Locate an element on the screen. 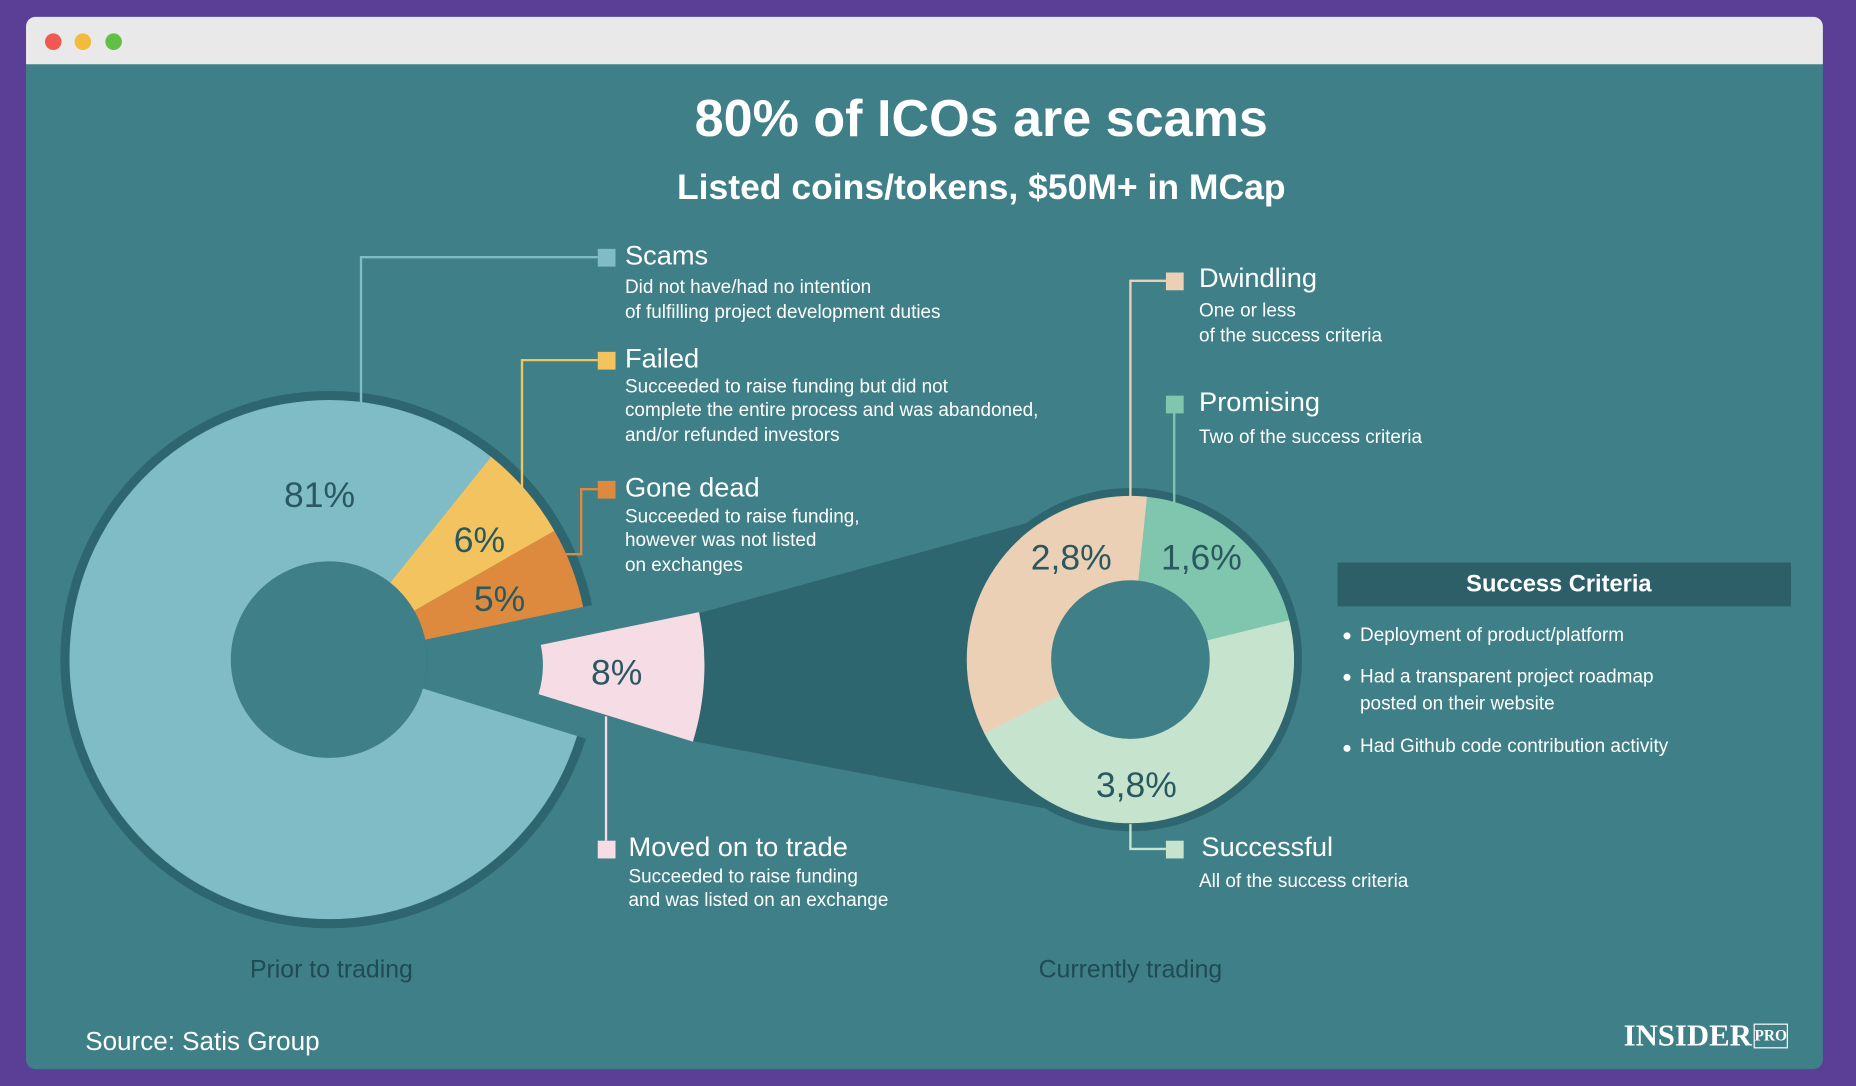  maximize-button is located at coordinates (113, 41).